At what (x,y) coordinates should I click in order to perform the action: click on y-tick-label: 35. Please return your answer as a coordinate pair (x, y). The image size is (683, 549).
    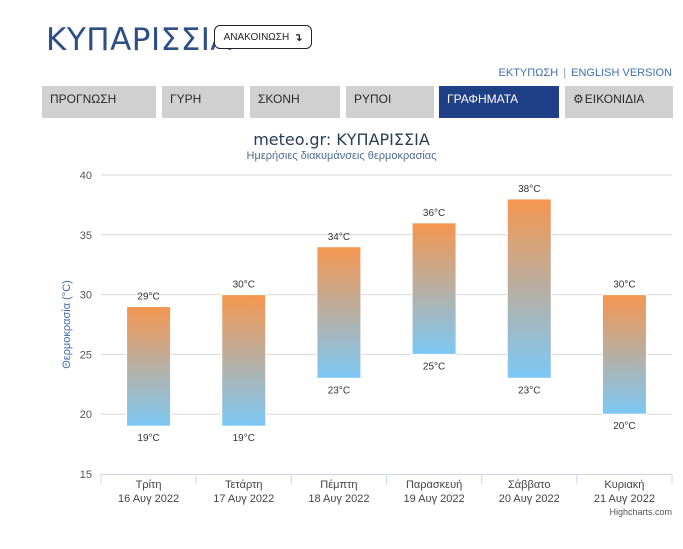
    Looking at the image, I should click on (86, 236).